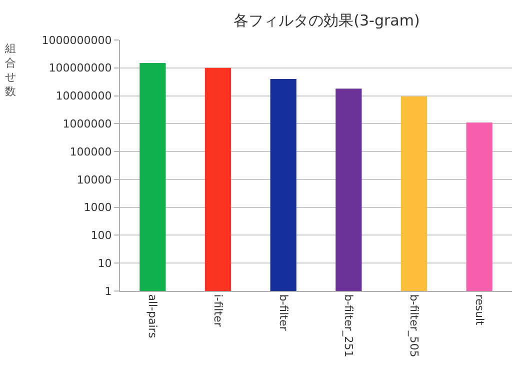 Image resolution: width=527 pixels, height=381 pixels. What do you see at coordinates (108, 291) in the screenshot?
I see `y-tick-label: 1` at bounding box center [108, 291].